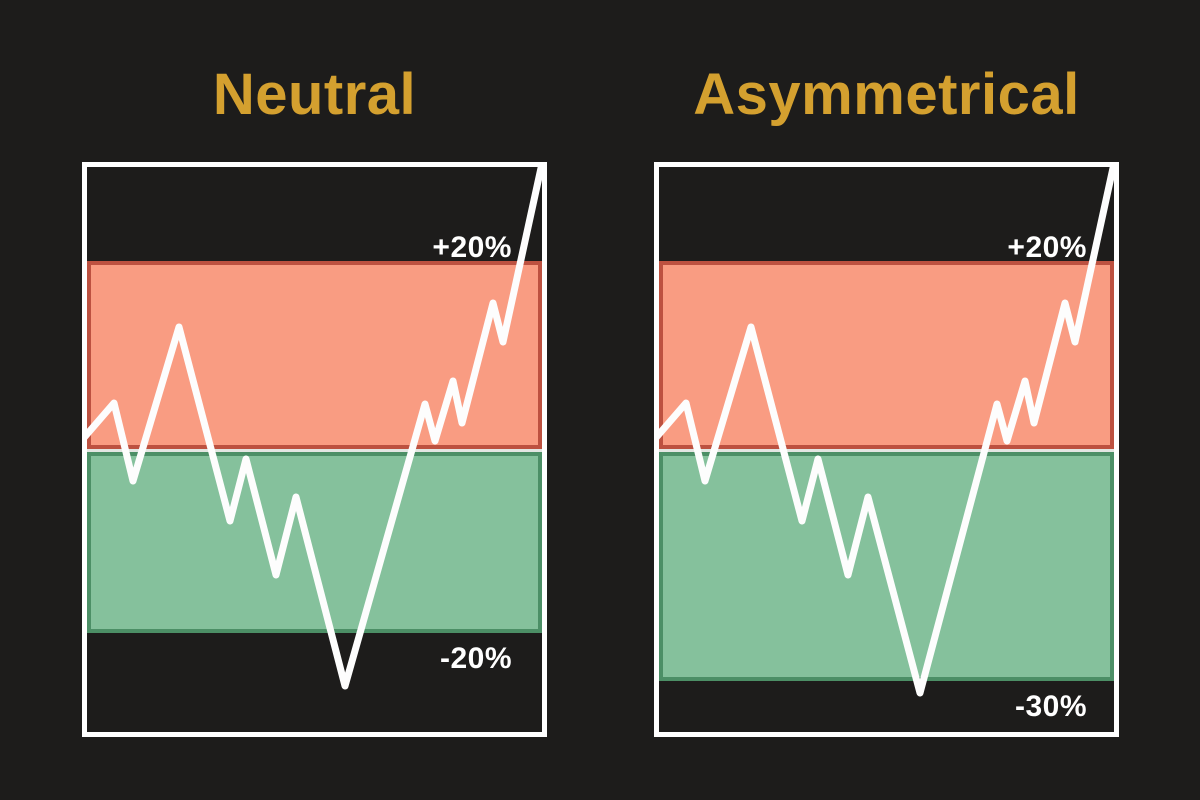 The image size is (1200, 800). Describe the element at coordinates (886, 94) in the screenshot. I see `chart-title-asymmetrical: Asymmetrical` at that location.